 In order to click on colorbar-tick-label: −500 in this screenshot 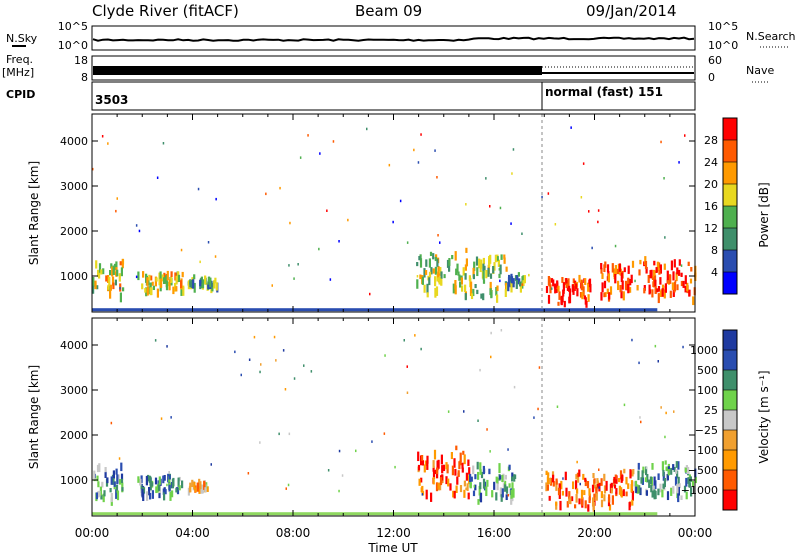, I will do `click(703, 470)`.